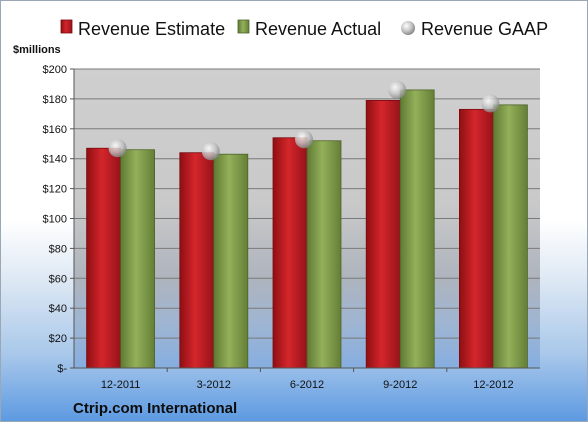 This screenshot has width=588, height=422. I want to click on x-tick-label: 3-2012, so click(214, 385).